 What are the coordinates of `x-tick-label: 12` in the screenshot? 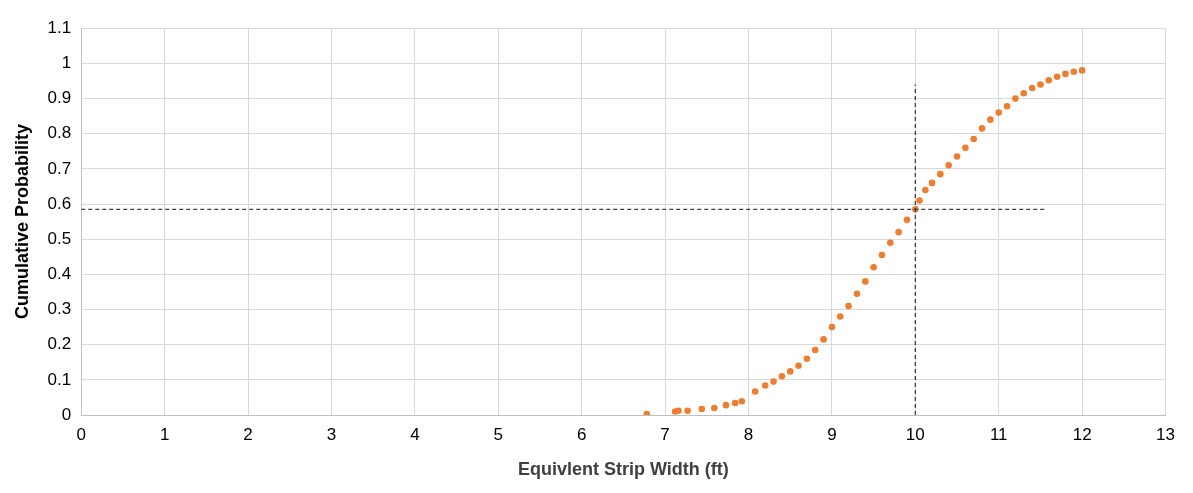 It's located at (1082, 434).